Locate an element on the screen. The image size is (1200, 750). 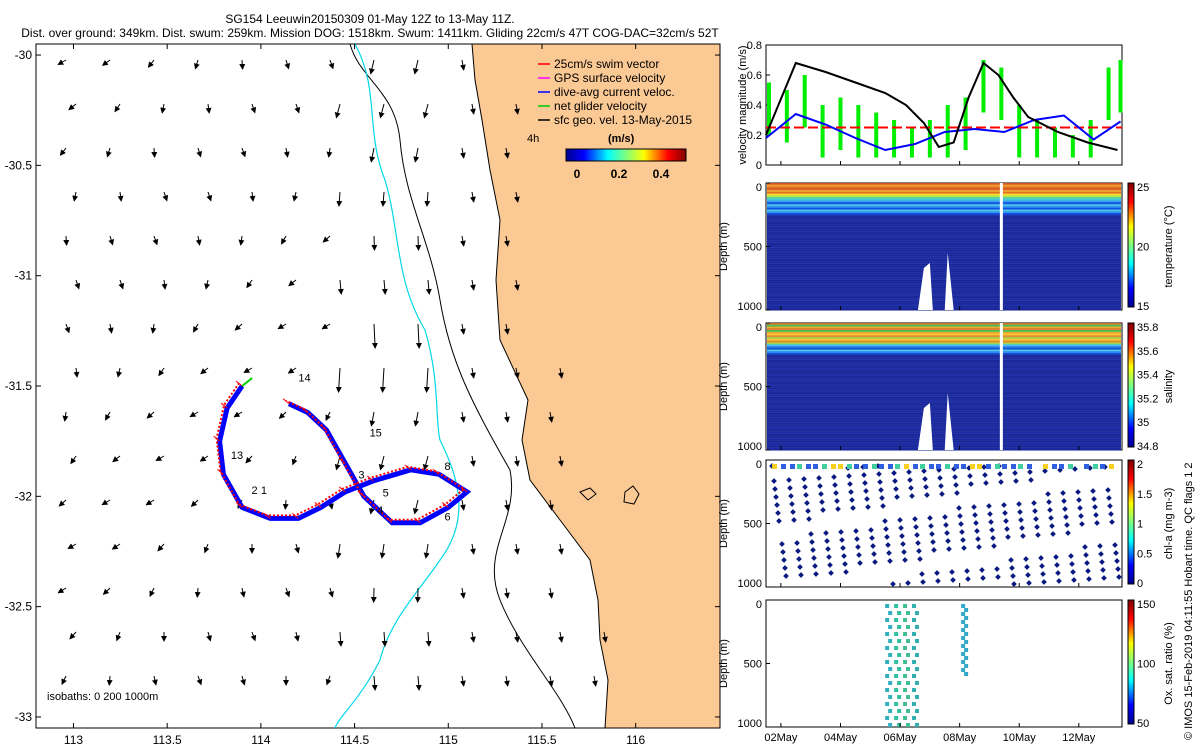
temperature-colorbar is located at coordinates (1131, 245).